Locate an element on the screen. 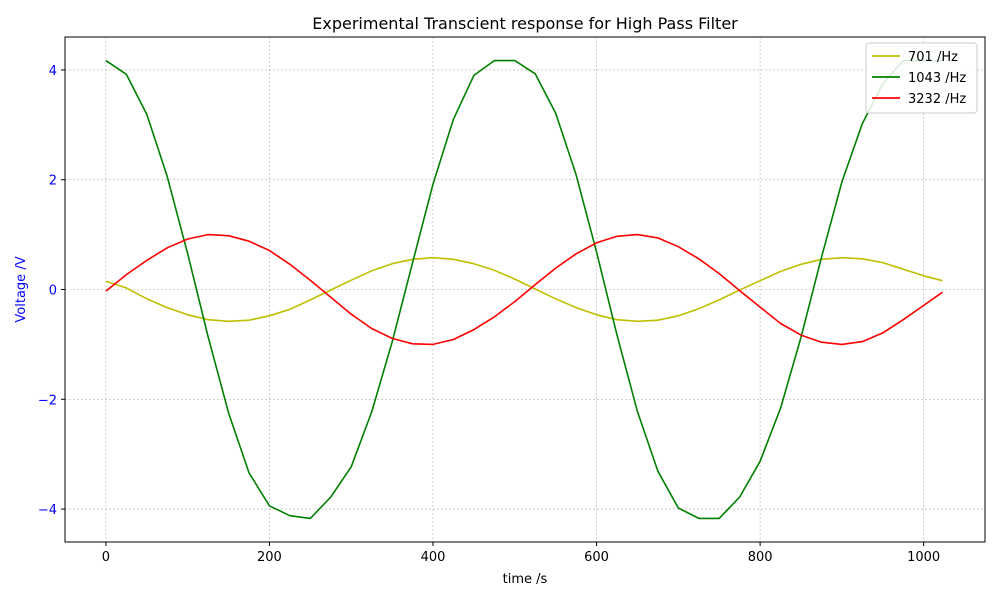 The image size is (1000, 600). y-tick-label: −2 is located at coordinates (47, 400).